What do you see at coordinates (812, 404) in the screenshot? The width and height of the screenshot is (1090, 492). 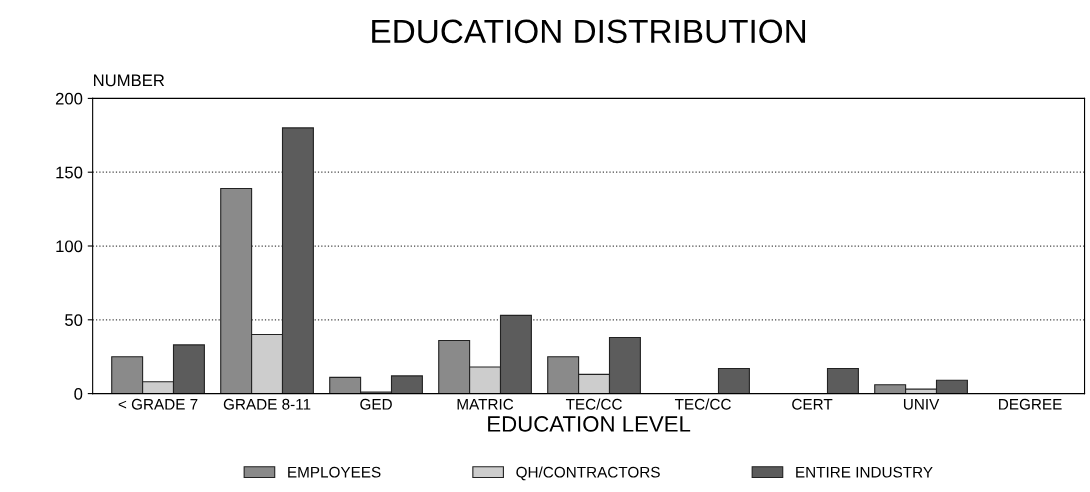 I see `x-tick-label: CERT` at bounding box center [812, 404].